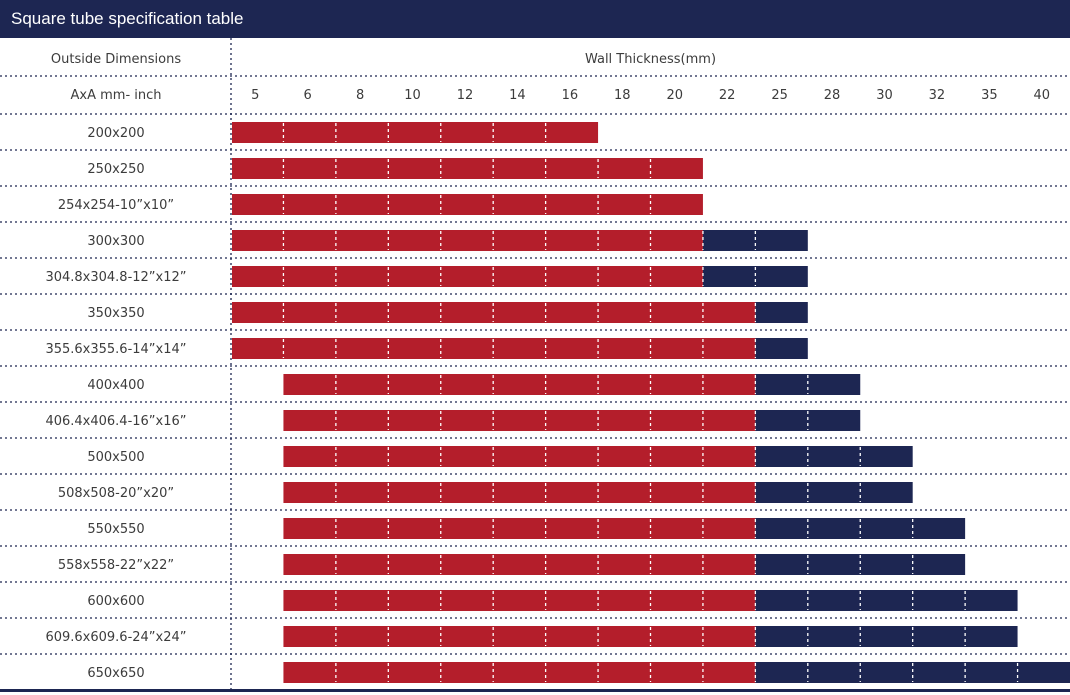 Image resolution: width=1070 pixels, height=695 pixels. Describe the element at coordinates (116, 493) in the screenshot. I see `size-label: 508x508-20”x20”` at that location.